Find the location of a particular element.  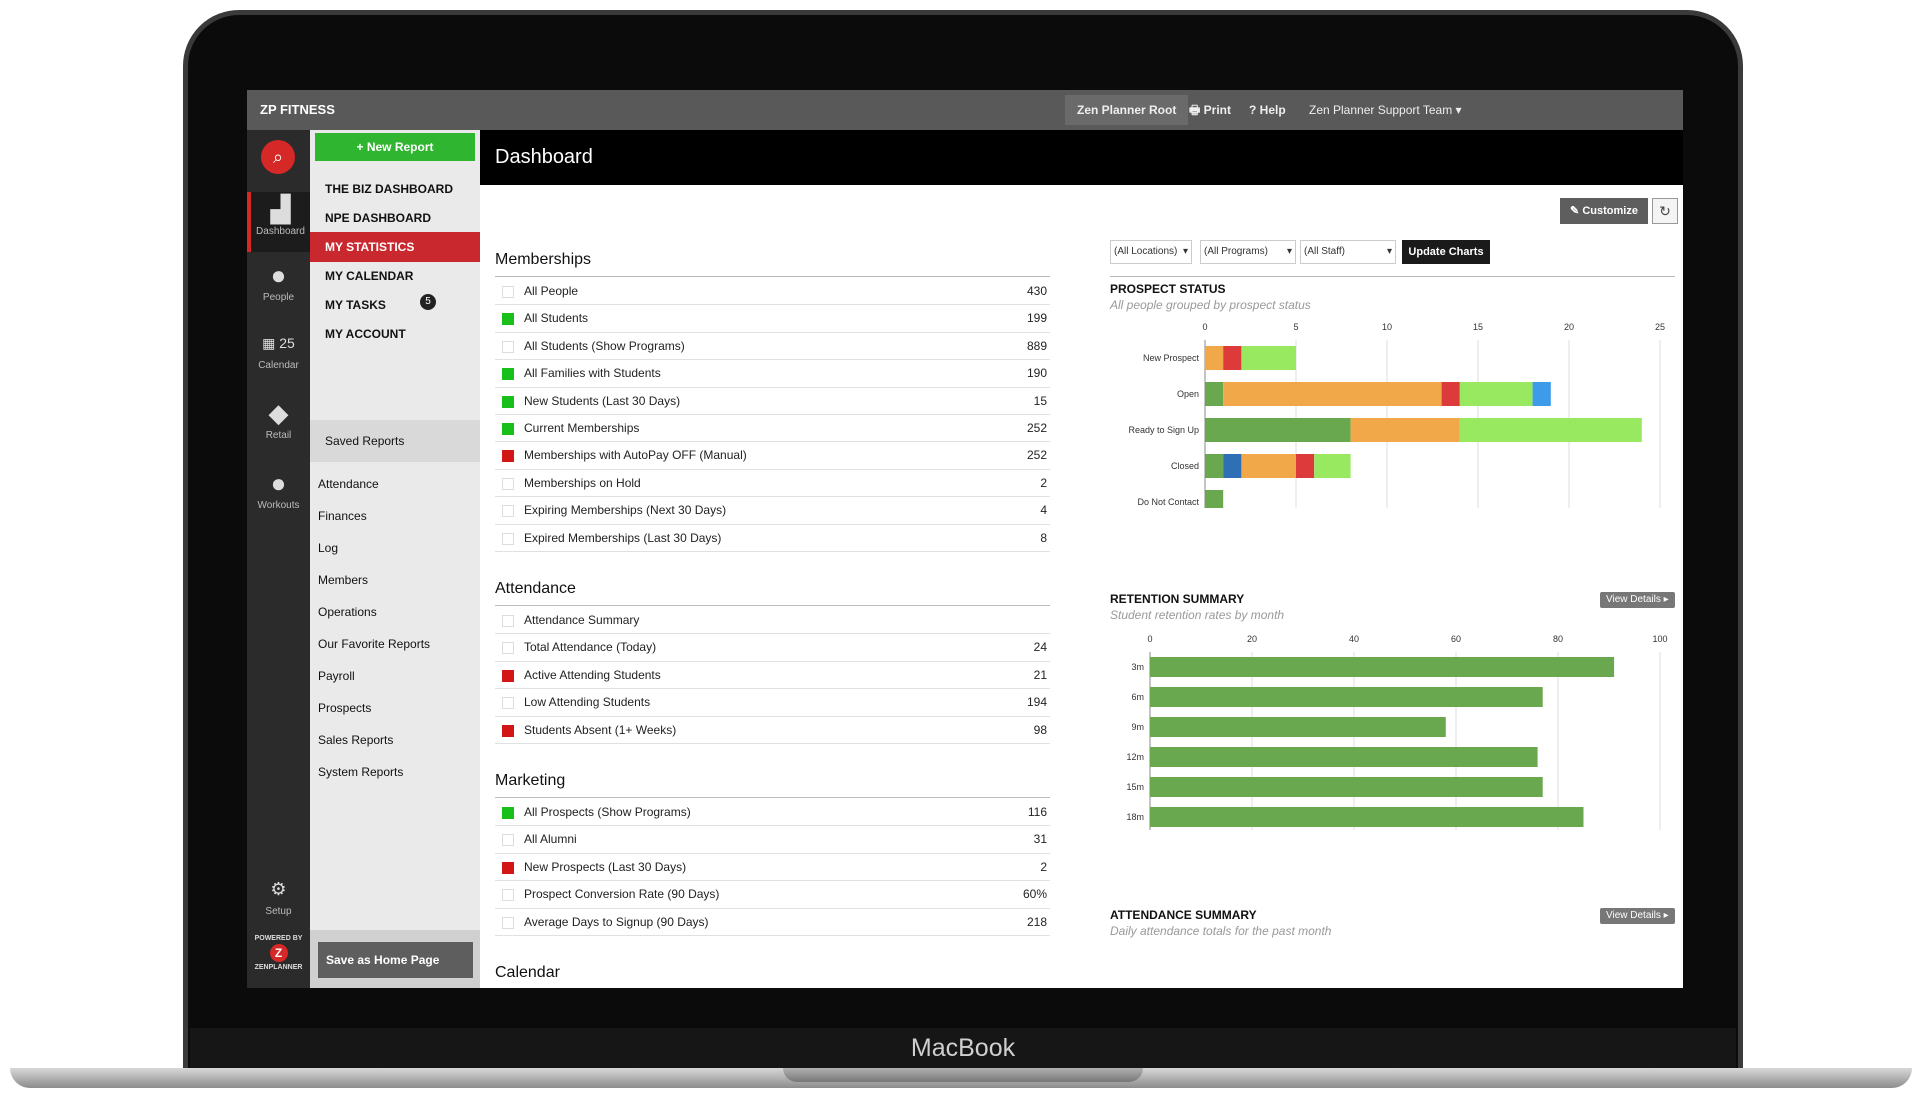

menu-item: MY STATISTICS is located at coordinates (395, 247).